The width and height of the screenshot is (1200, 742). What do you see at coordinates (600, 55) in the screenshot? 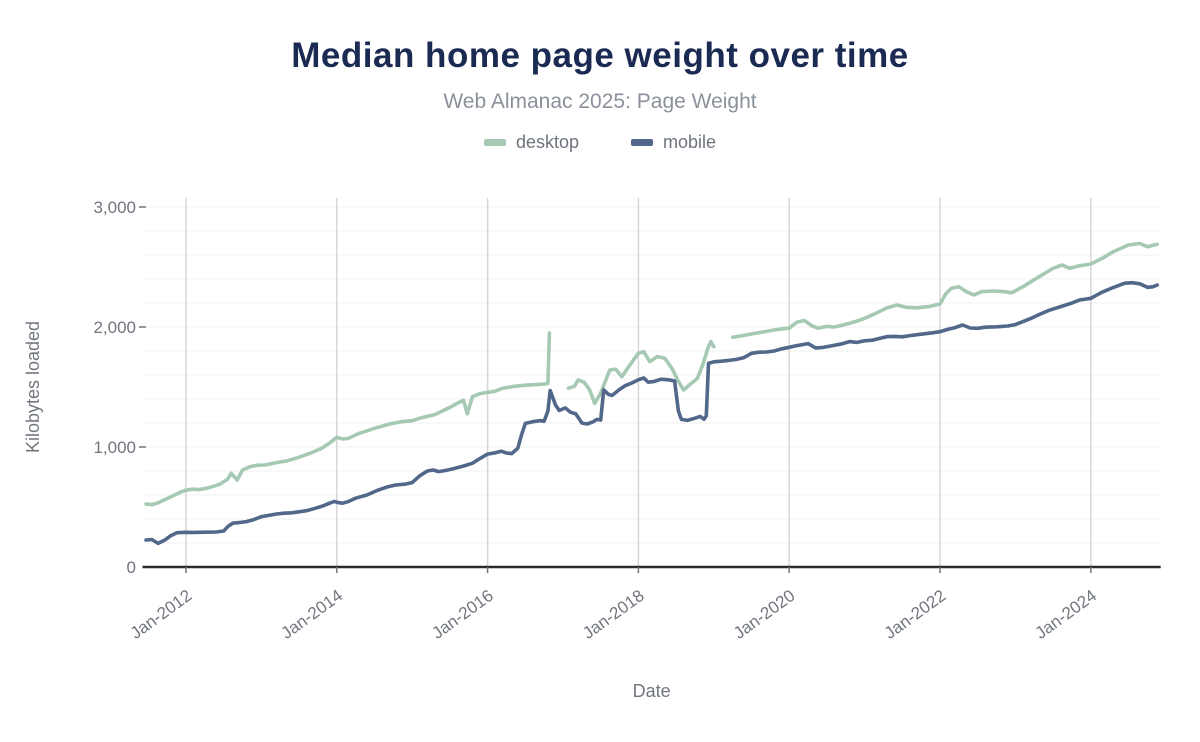
I see `chart-title: Median home page weight over time` at bounding box center [600, 55].